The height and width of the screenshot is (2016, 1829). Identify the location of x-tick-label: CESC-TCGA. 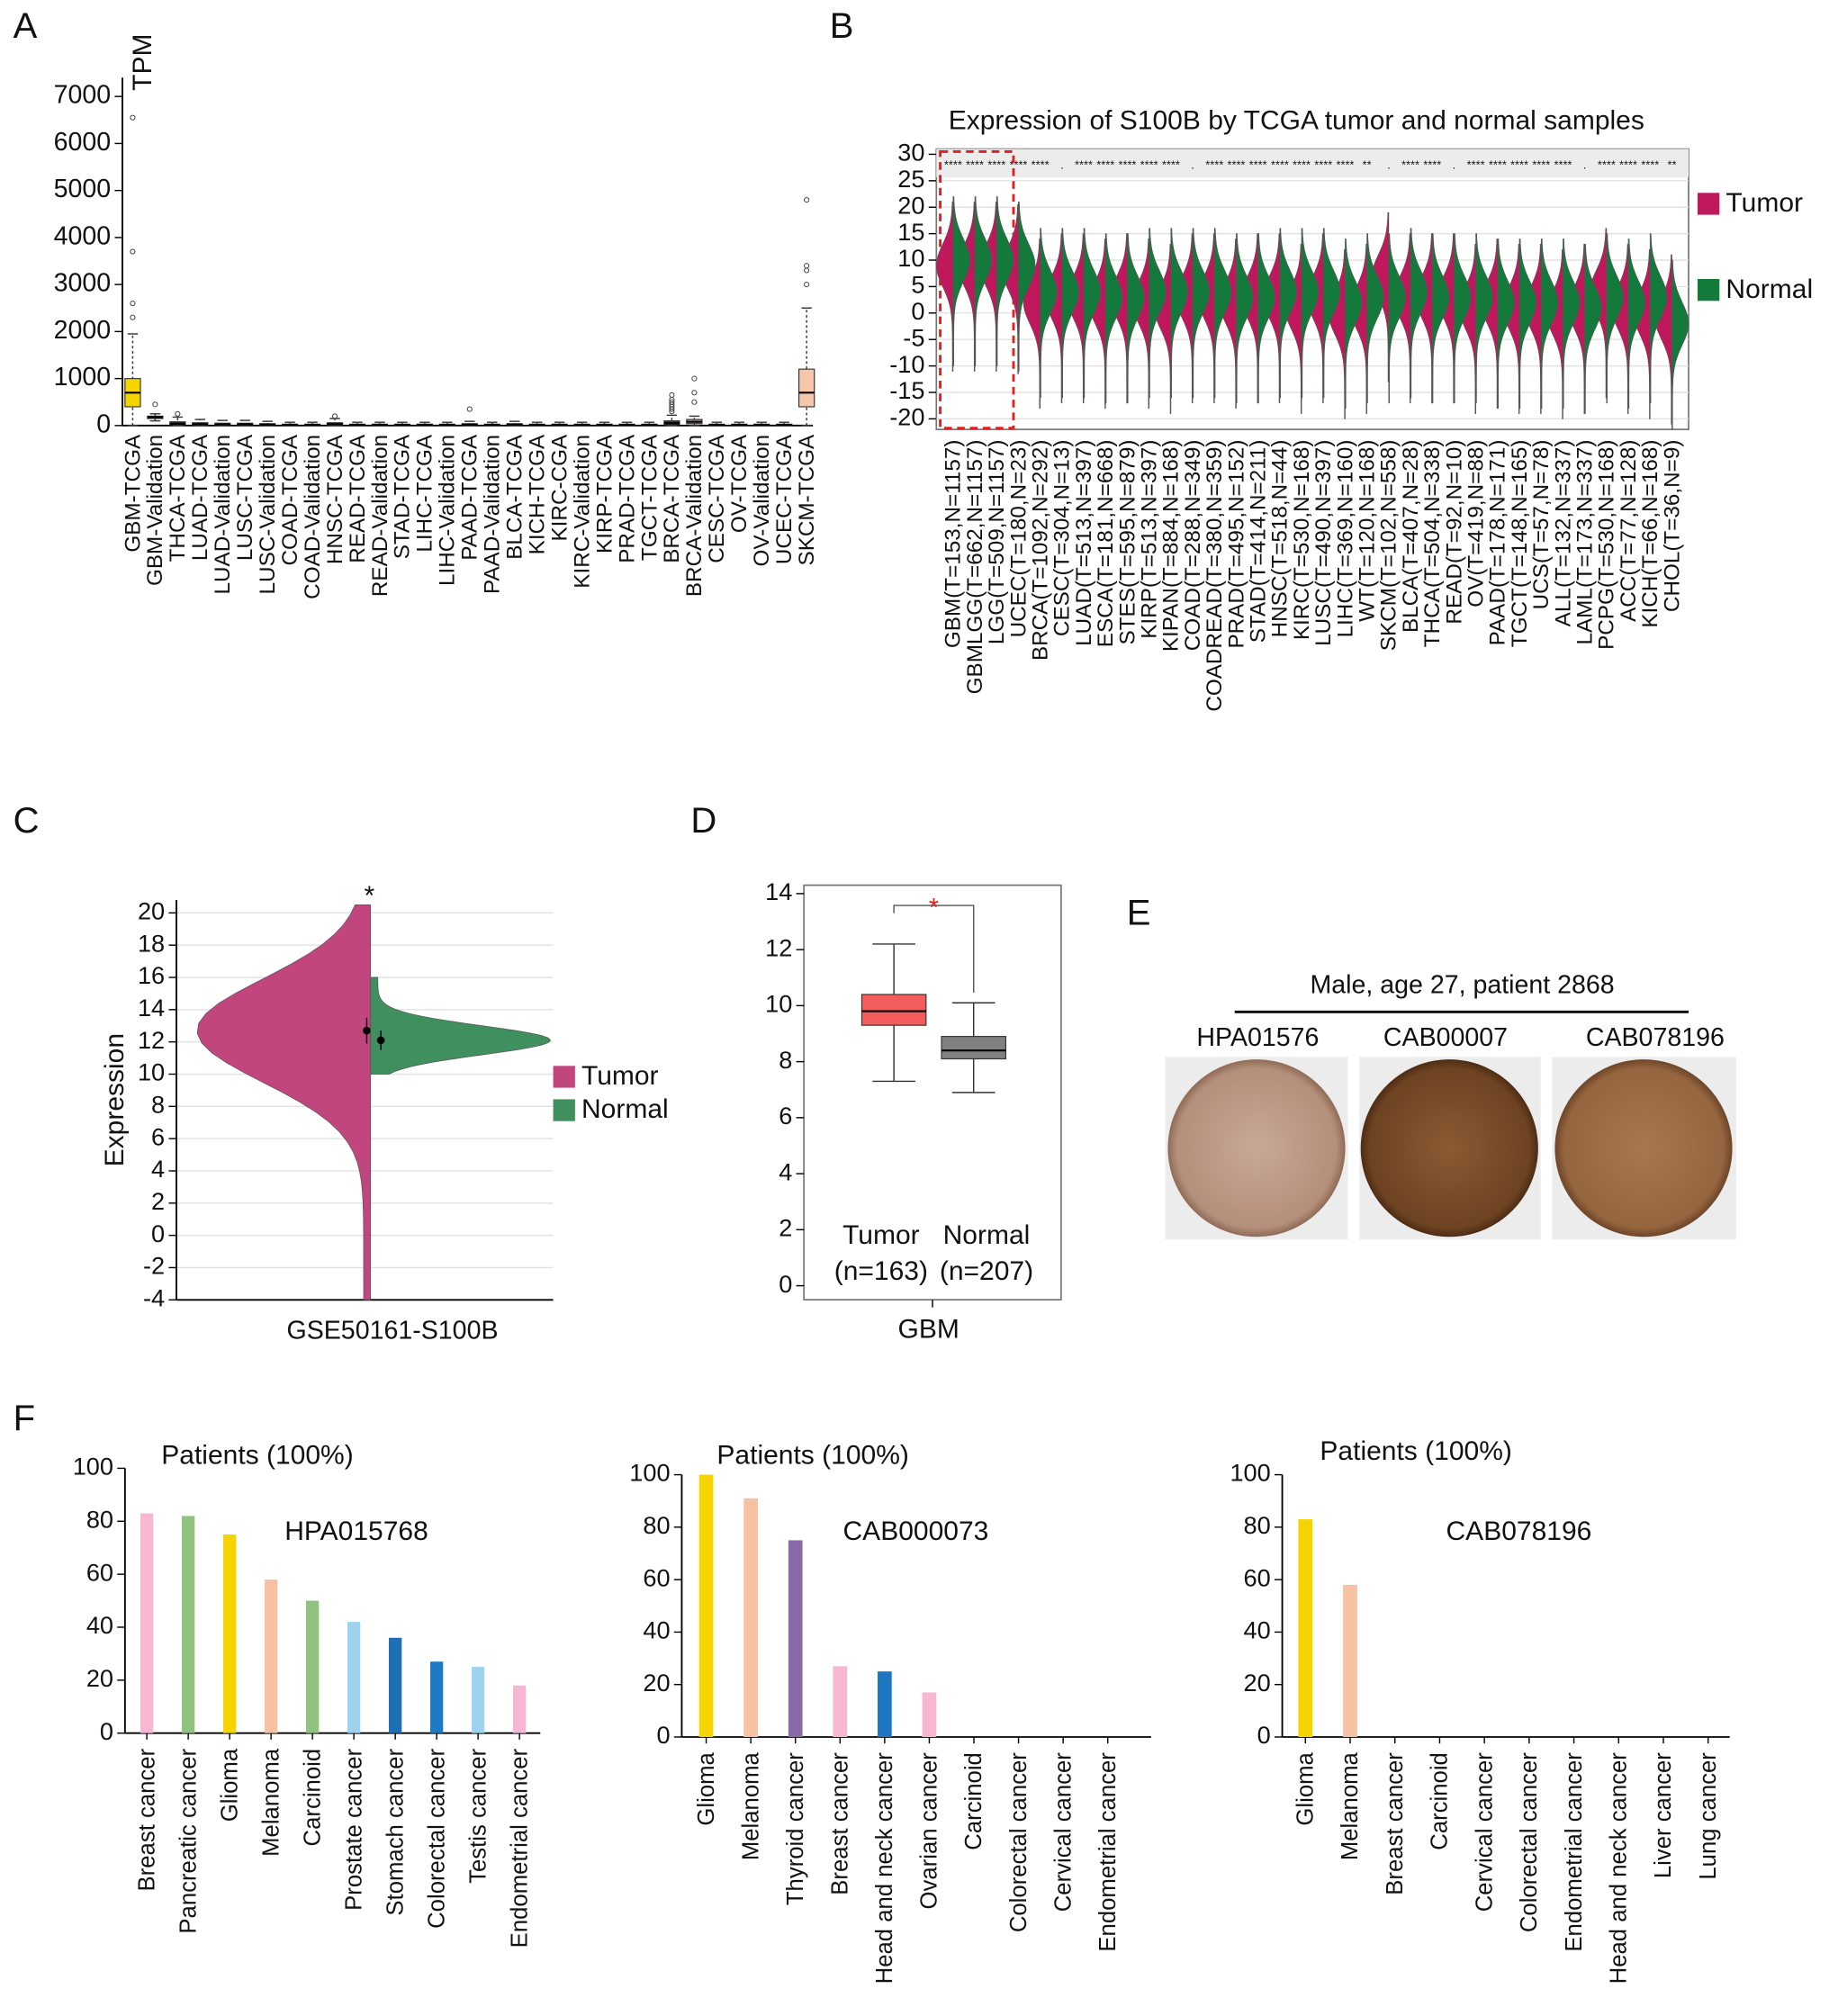
(717, 499).